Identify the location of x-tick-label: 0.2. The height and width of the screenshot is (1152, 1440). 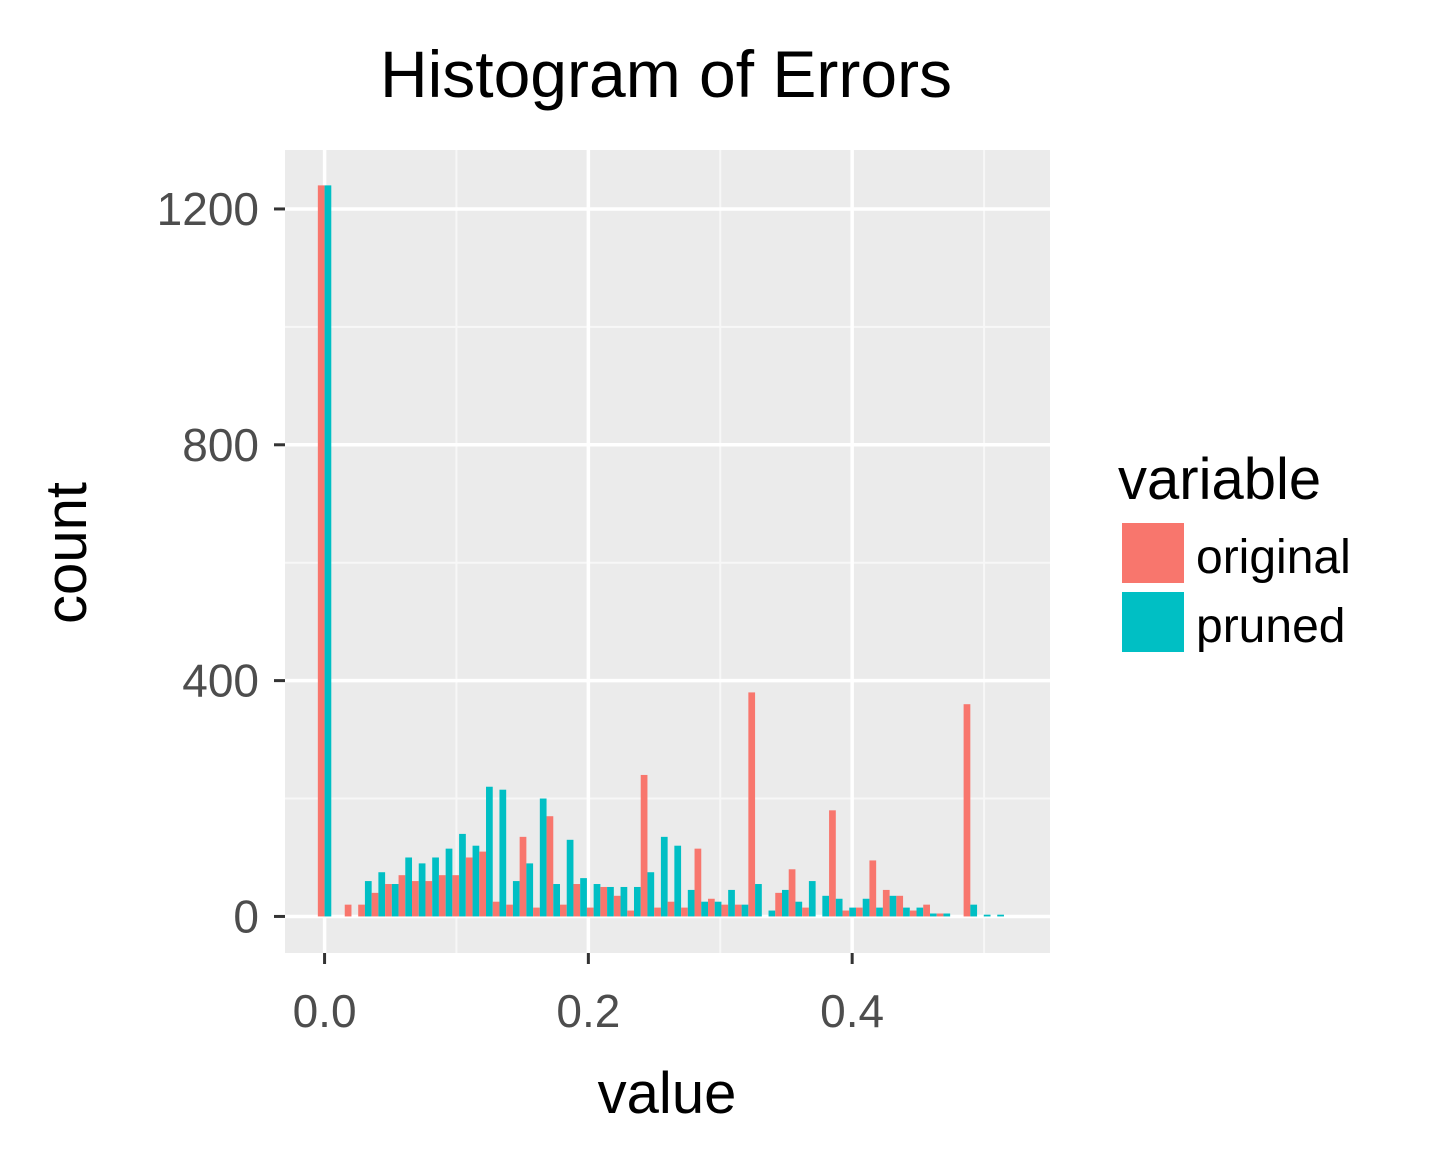
(588, 1011).